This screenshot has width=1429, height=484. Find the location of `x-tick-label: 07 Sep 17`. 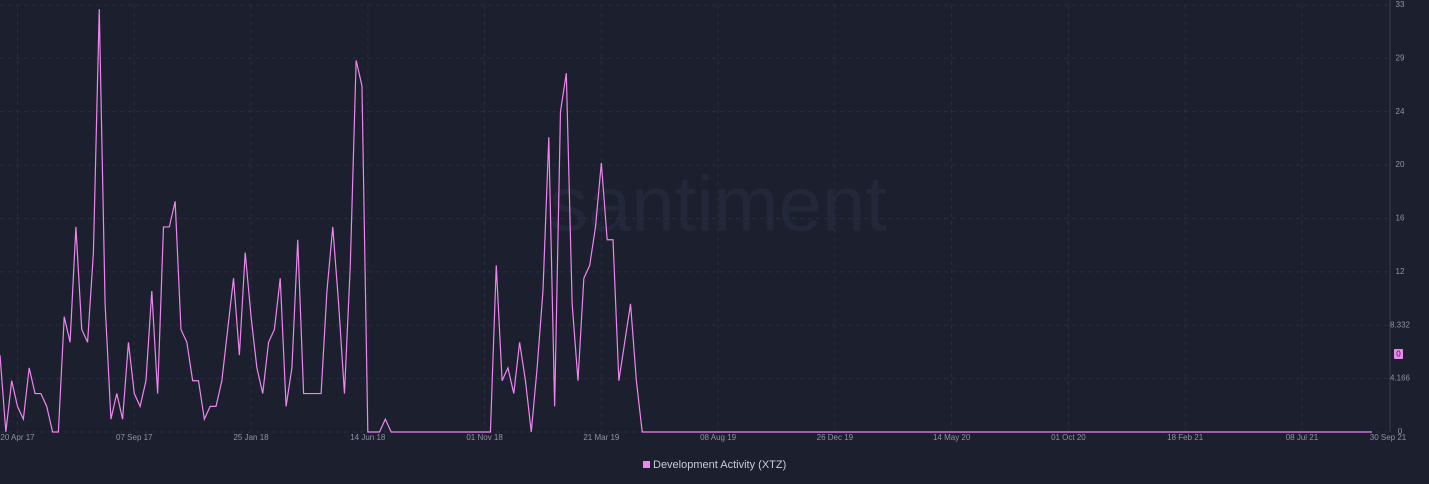

x-tick-label: 07 Sep 17 is located at coordinates (134, 437).